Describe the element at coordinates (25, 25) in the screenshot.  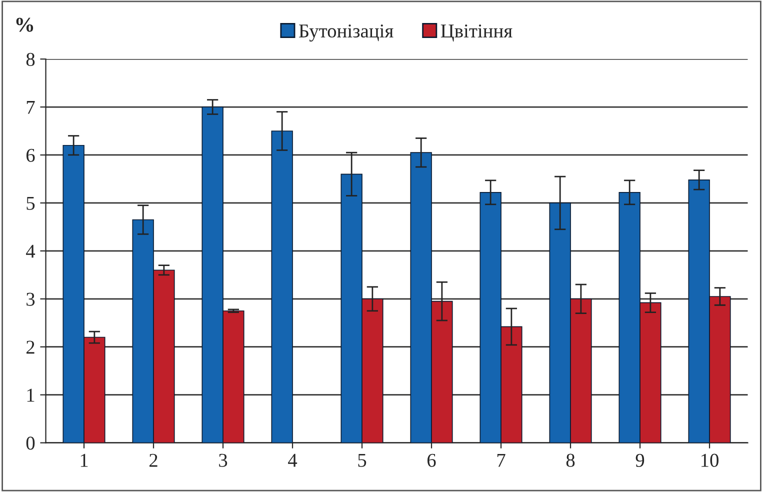
I see `y-axis-title: %` at that location.